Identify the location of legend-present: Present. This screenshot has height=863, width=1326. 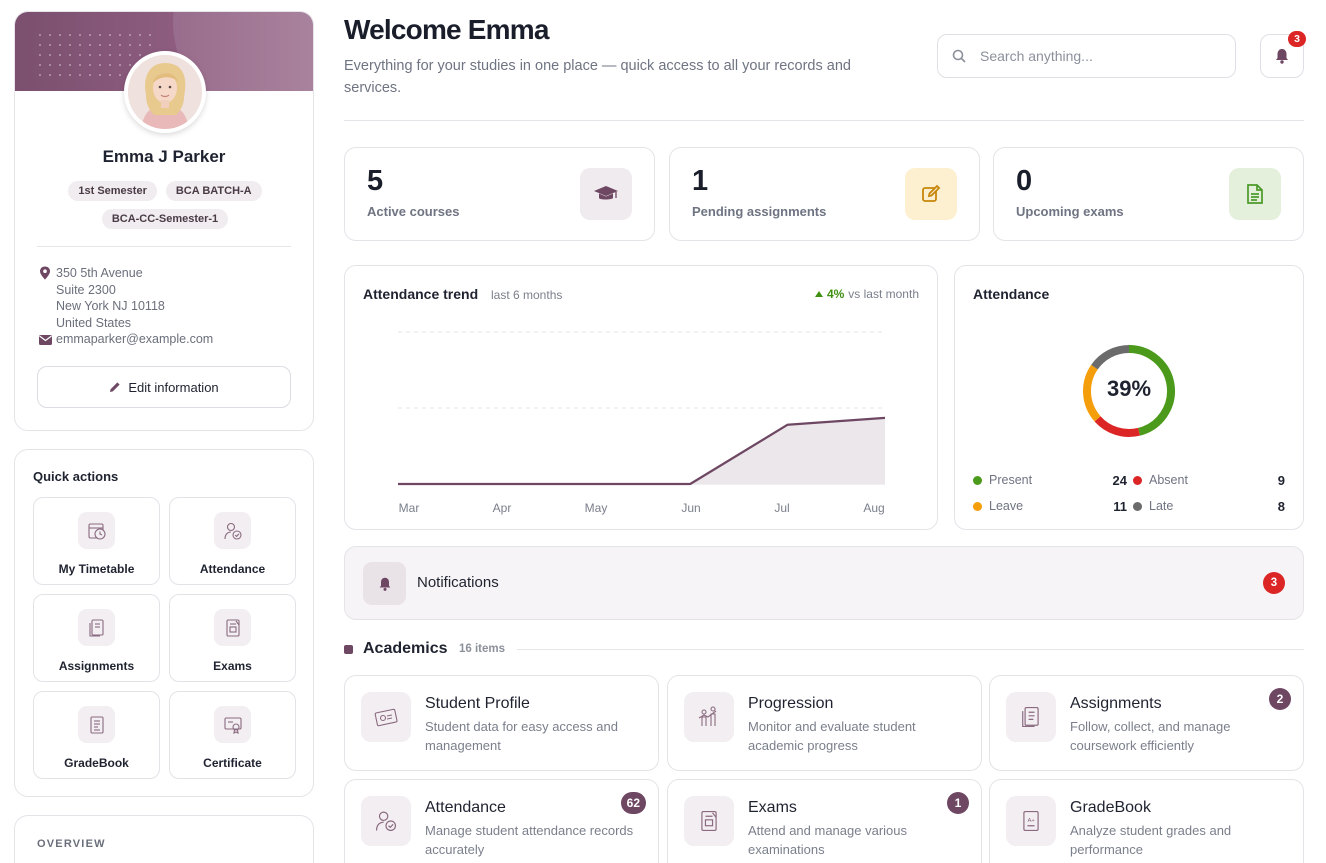
(1002, 480).